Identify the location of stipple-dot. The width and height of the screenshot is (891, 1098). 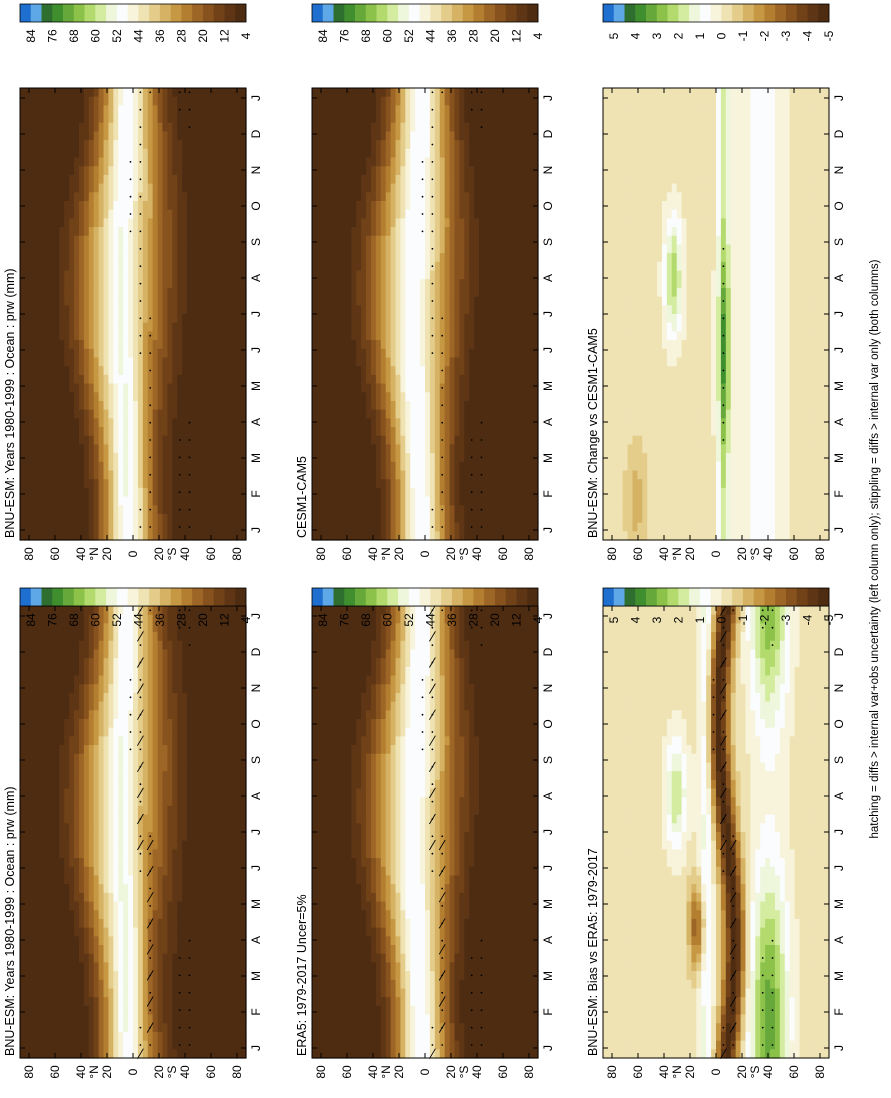
(179, 610).